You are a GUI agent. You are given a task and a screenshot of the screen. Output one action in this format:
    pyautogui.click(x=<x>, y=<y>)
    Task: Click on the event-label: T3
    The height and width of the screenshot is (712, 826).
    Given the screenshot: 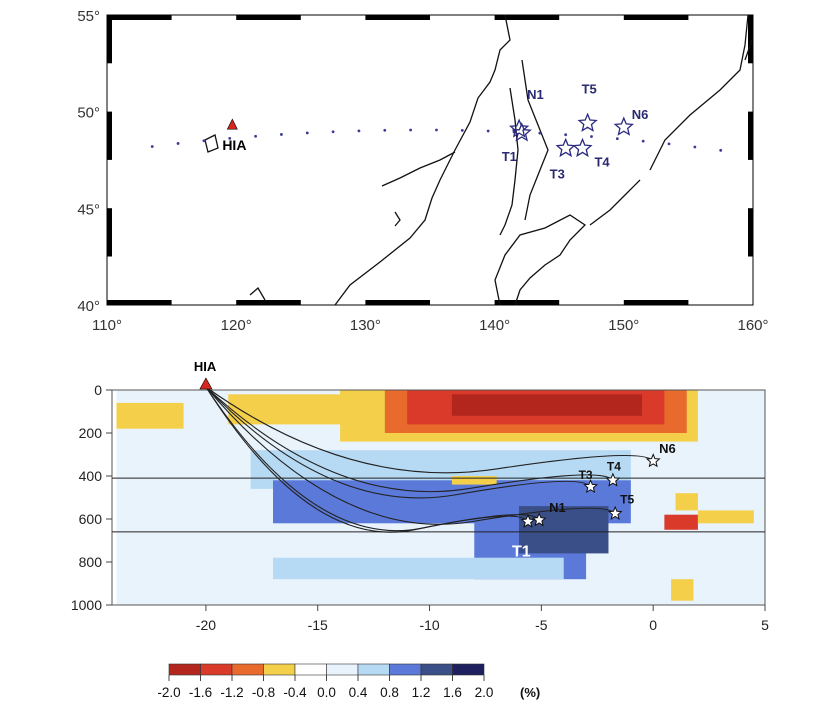 What is the action you would take?
    pyautogui.click(x=586, y=475)
    